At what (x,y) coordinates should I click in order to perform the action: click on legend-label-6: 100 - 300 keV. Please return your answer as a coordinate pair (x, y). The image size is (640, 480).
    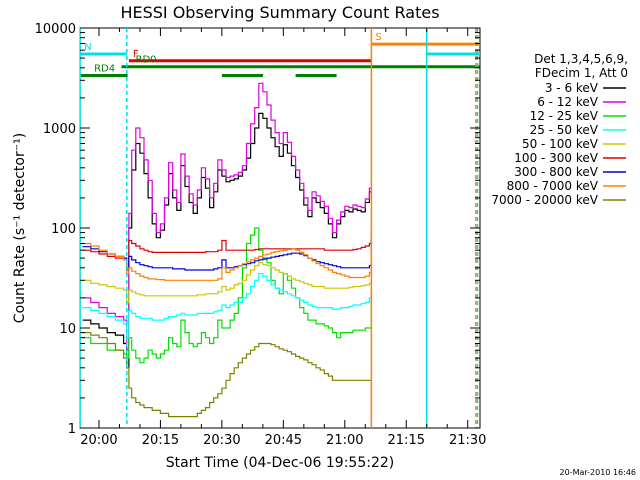
    Looking at the image, I should click on (556, 158).